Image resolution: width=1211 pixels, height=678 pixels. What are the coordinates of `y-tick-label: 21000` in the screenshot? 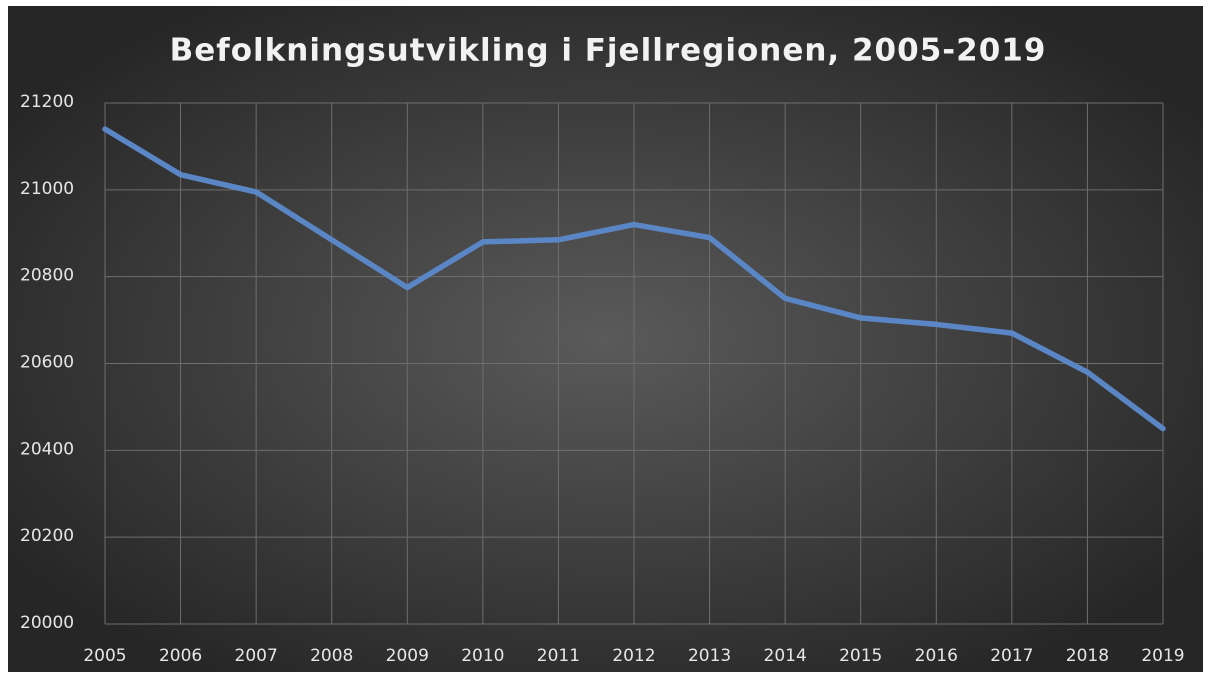 It's located at (47, 189).